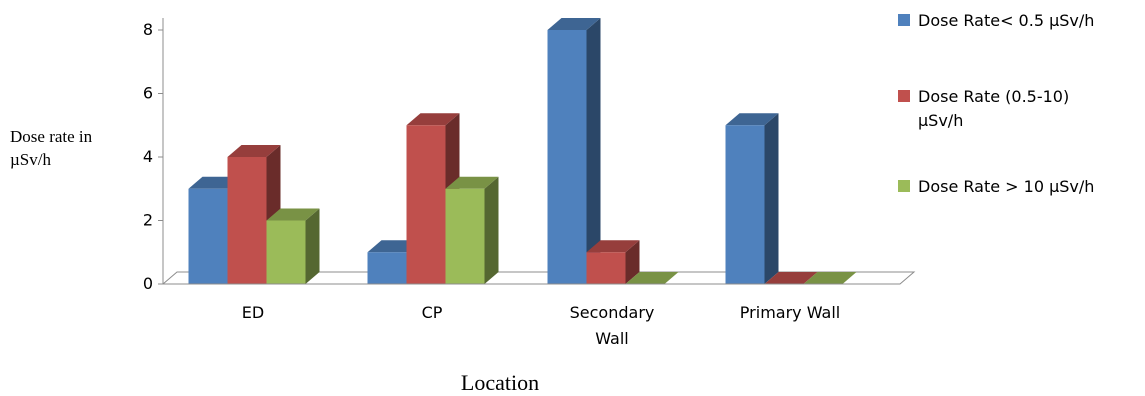 The width and height of the screenshot is (1145, 396). What do you see at coordinates (148, 283) in the screenshot?
I see `y-tick-label: 0` at bounding box center [148, 283].